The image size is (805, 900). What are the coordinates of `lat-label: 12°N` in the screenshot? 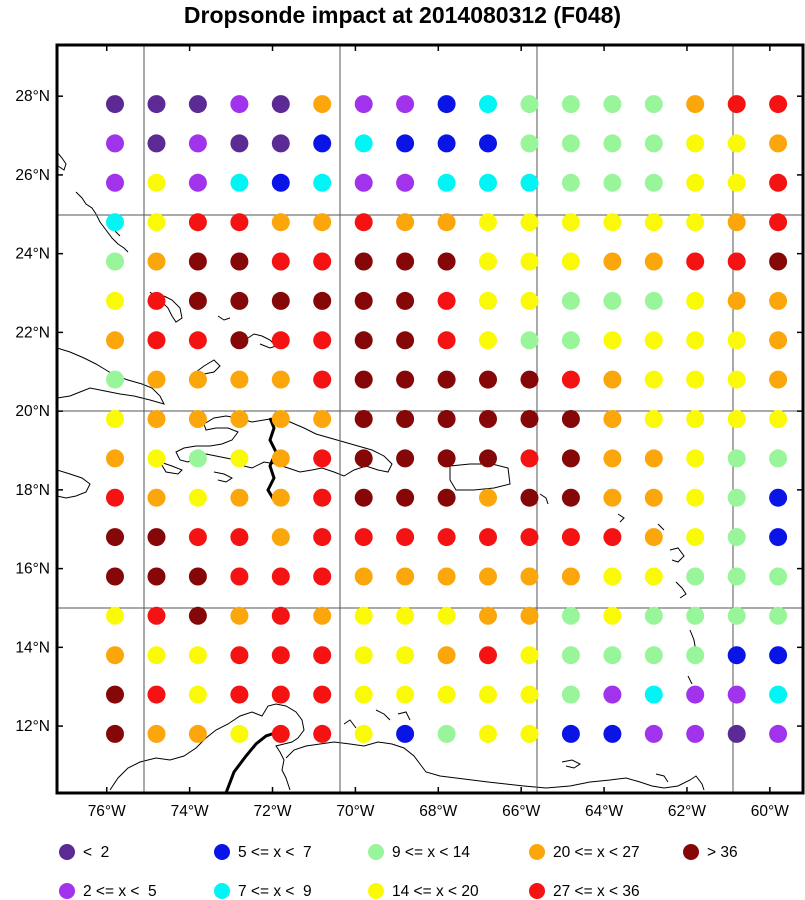 It's located at (32, 726).